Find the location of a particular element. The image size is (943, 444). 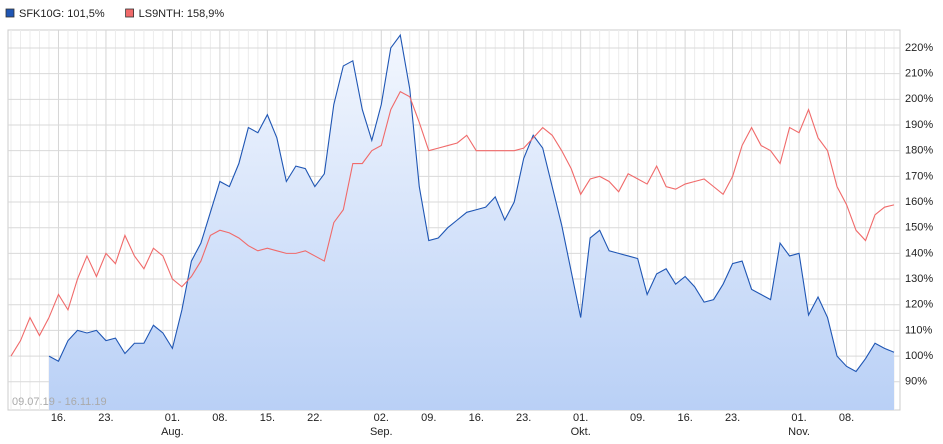

y-tick-label: 110% is located at coordinates (919, 330).